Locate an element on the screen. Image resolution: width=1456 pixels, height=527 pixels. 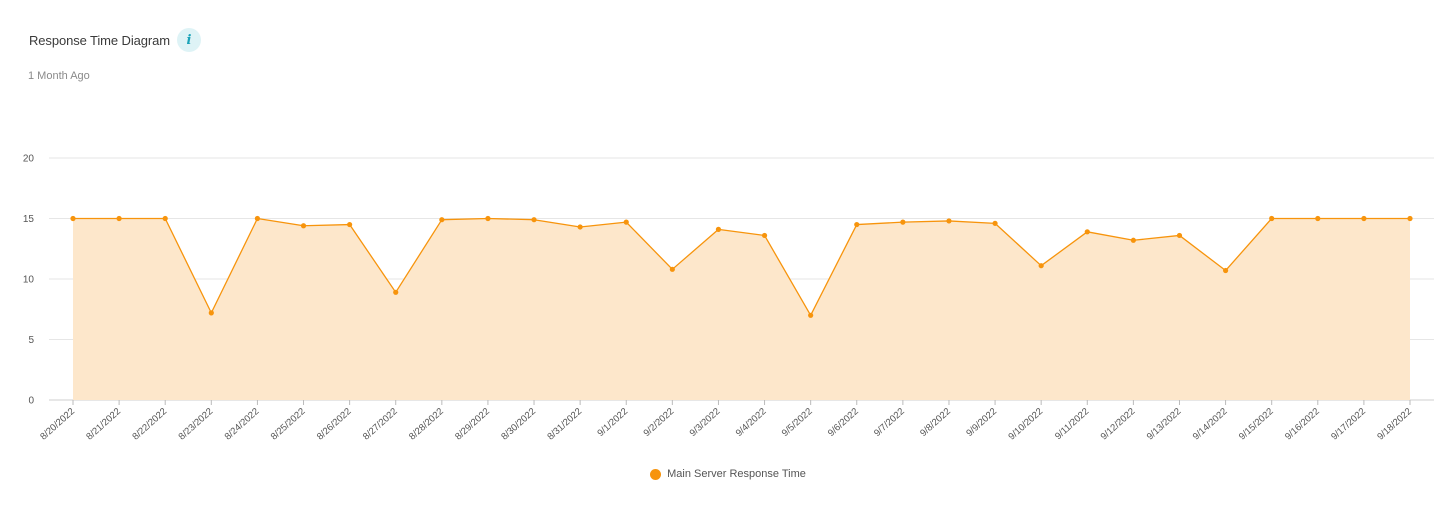
chart-title: Response Time Diagram is located at coordinates (99, 40).